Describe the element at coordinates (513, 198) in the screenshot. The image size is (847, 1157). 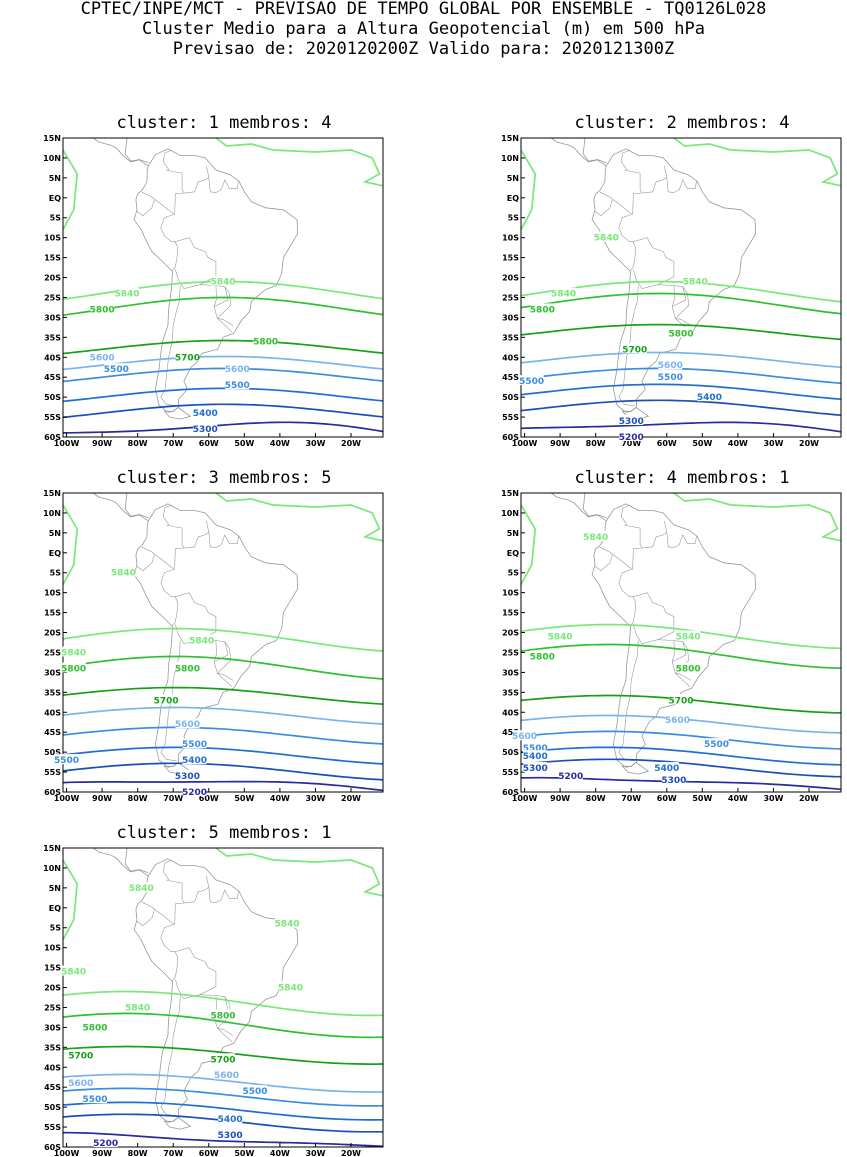
I see `lat-tick-label: EQ` at that location.